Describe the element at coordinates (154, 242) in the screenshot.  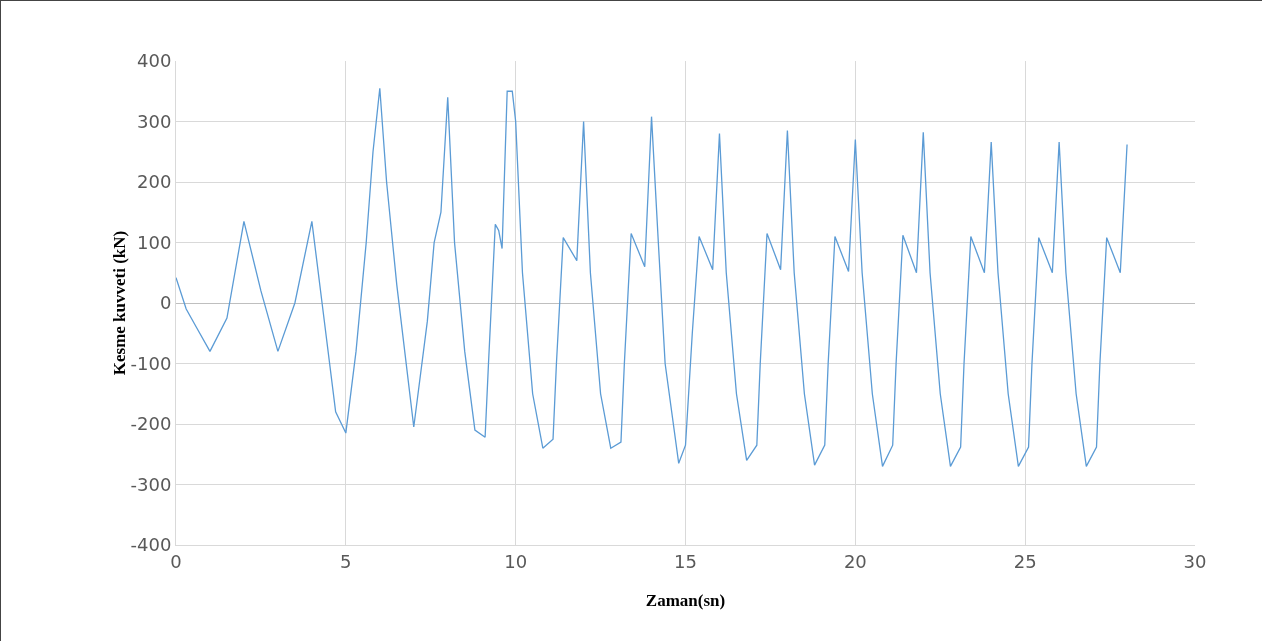
I see `y-tick-label: 100` at that location.